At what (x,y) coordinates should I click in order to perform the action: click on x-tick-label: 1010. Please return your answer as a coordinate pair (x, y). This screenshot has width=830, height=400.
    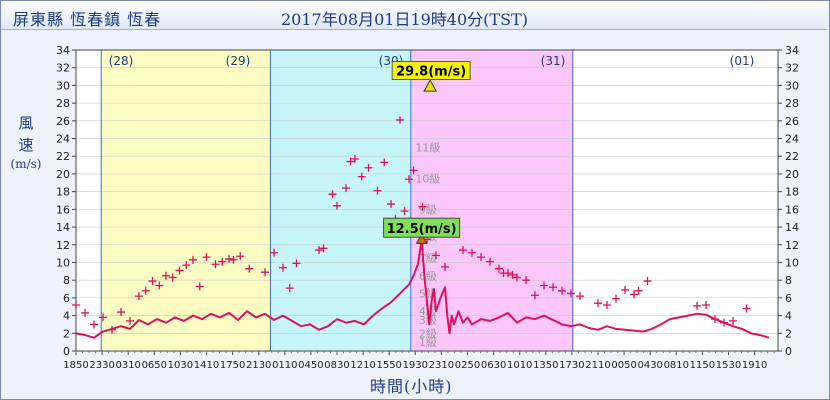
    Looking at the image, I should click on (519, 365).